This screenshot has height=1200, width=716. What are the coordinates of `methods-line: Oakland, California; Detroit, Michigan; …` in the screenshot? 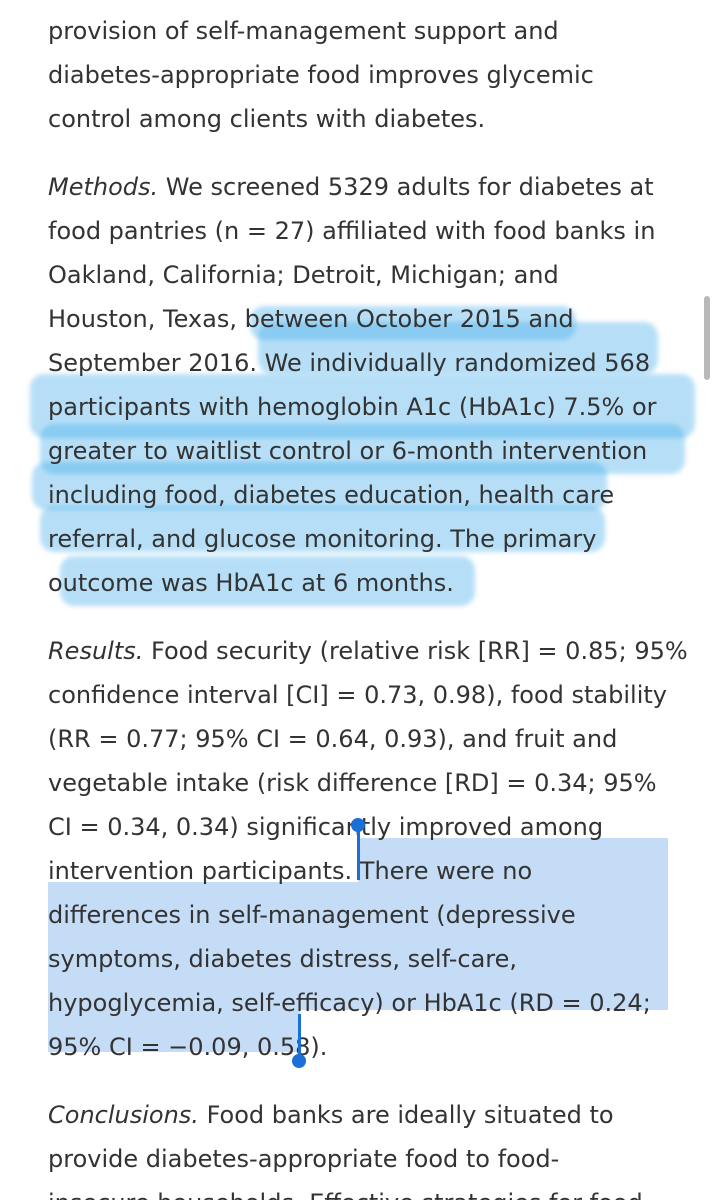 It's located at (303, 275).